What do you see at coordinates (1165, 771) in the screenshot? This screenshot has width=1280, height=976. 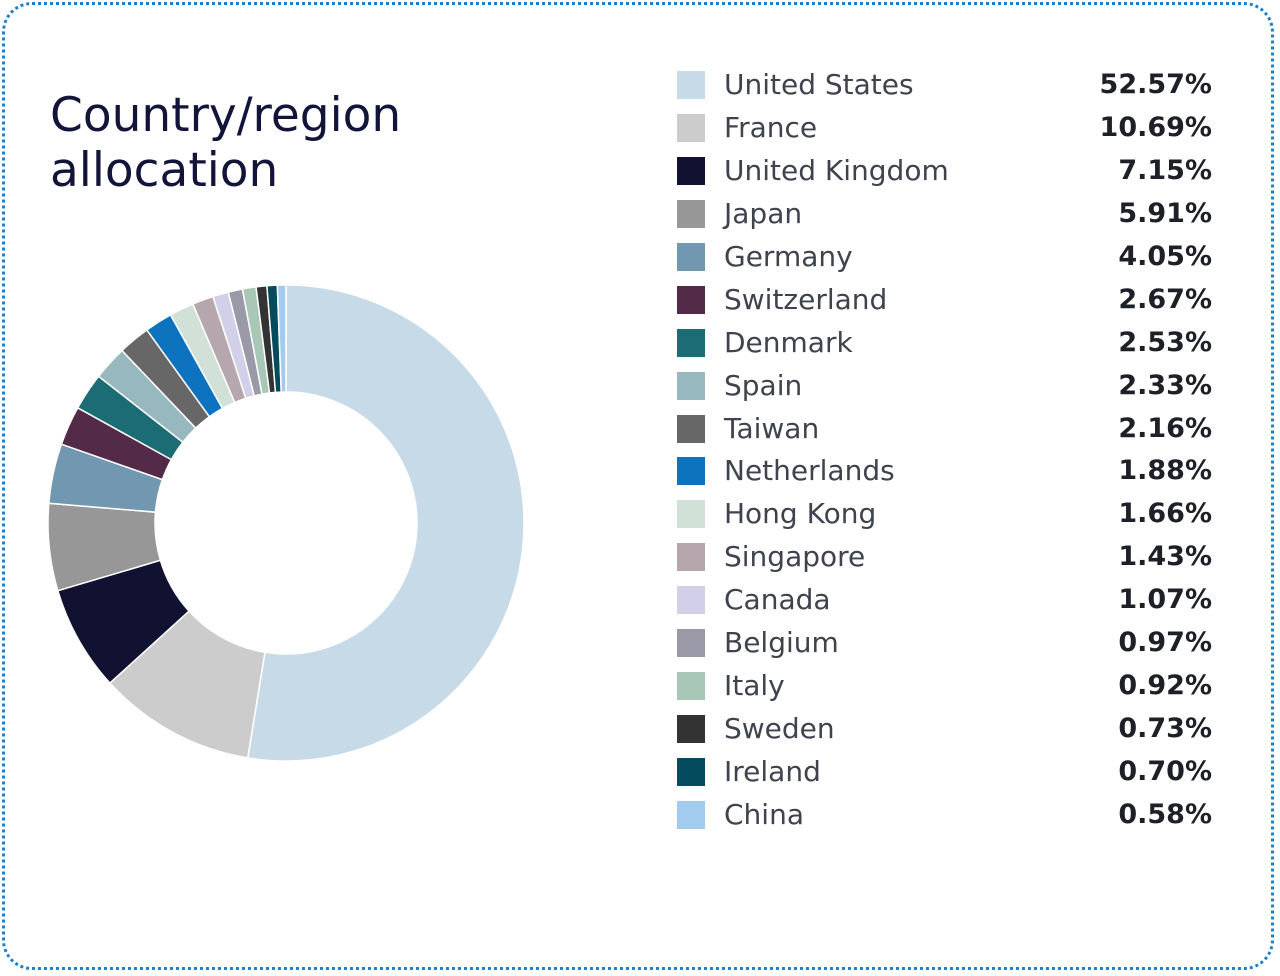 I see `legend-percentage: 0.70%` at bounding box center [1165, 771].